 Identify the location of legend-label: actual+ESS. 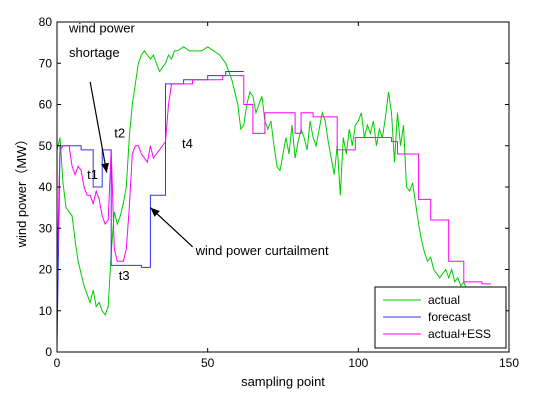
(459, 334).